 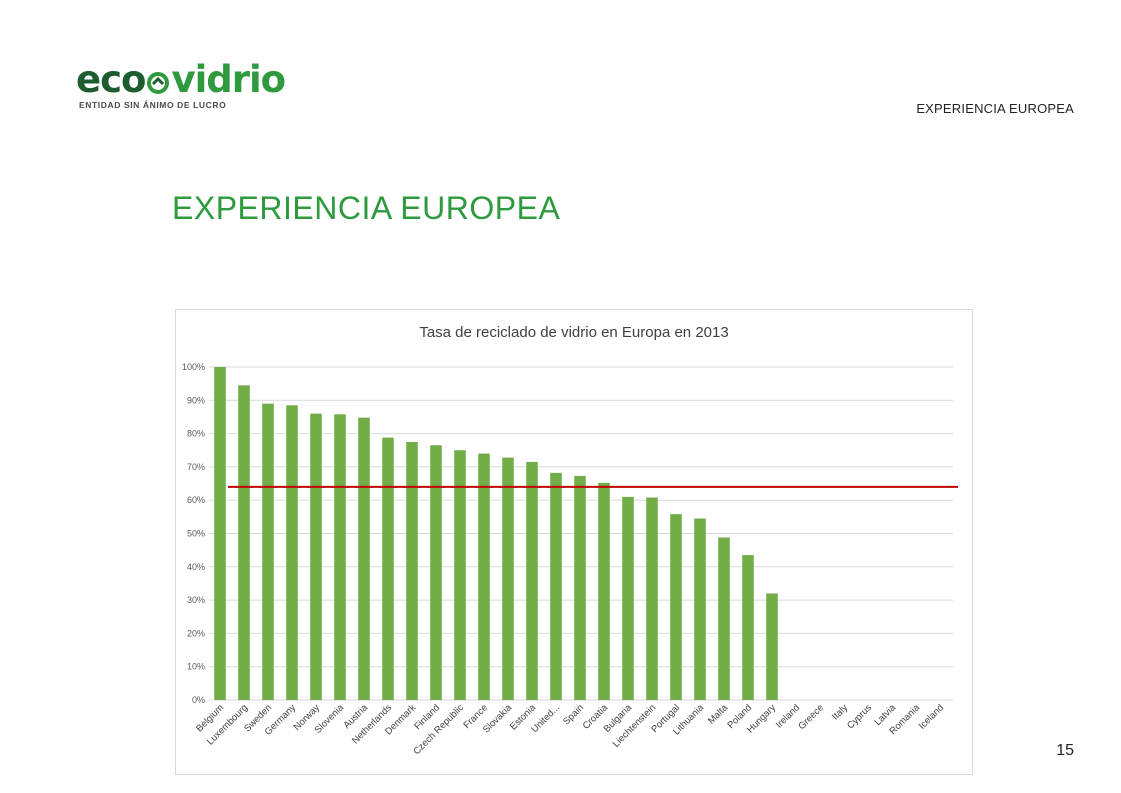 I want to click on y-tick-label: 90%, so click(x=196, y=400).